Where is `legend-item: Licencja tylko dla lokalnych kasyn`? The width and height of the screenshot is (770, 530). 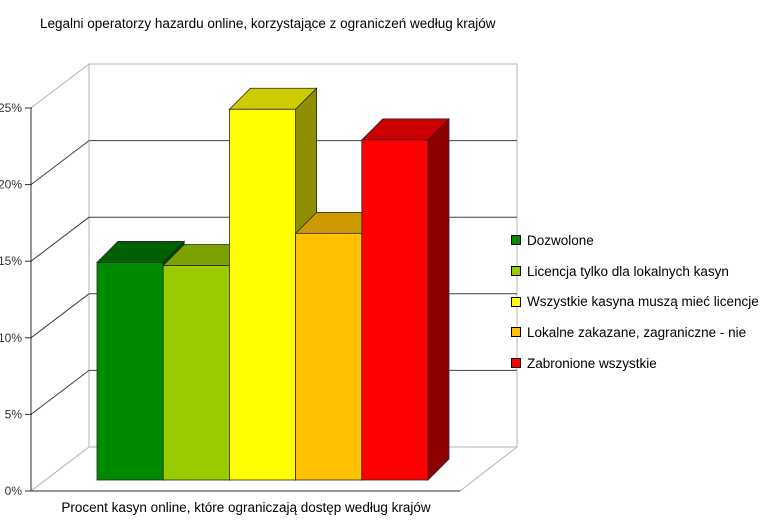
legend-item: Licencja tylko dla lokalnych kasyn is located at coordinates (635, 271).